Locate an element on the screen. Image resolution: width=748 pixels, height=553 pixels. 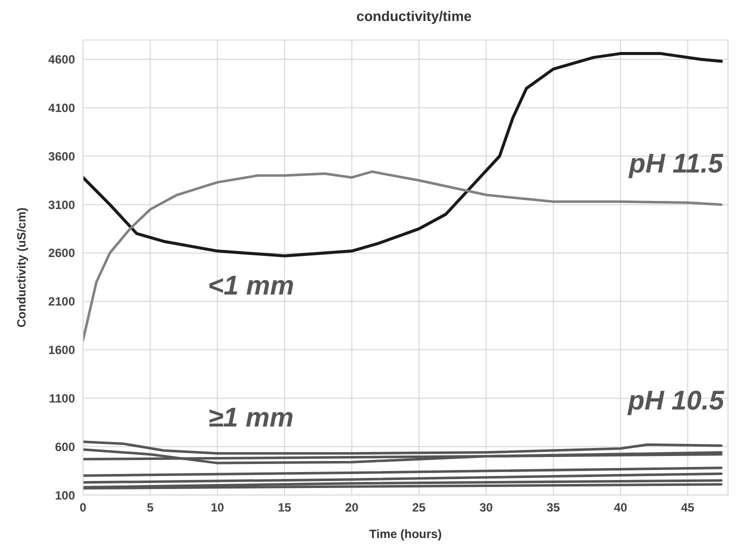
annotation: pH 10.5 is located at coordinates (676, 401).